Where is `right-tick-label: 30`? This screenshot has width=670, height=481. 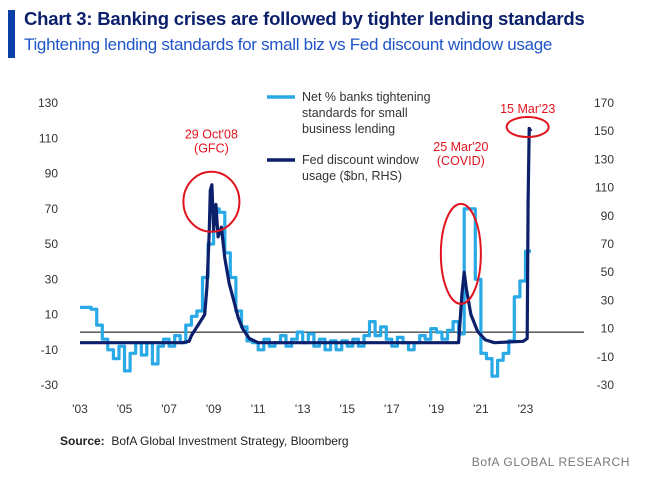 right-tick-label: 30 is located at coordinates (608, 300).